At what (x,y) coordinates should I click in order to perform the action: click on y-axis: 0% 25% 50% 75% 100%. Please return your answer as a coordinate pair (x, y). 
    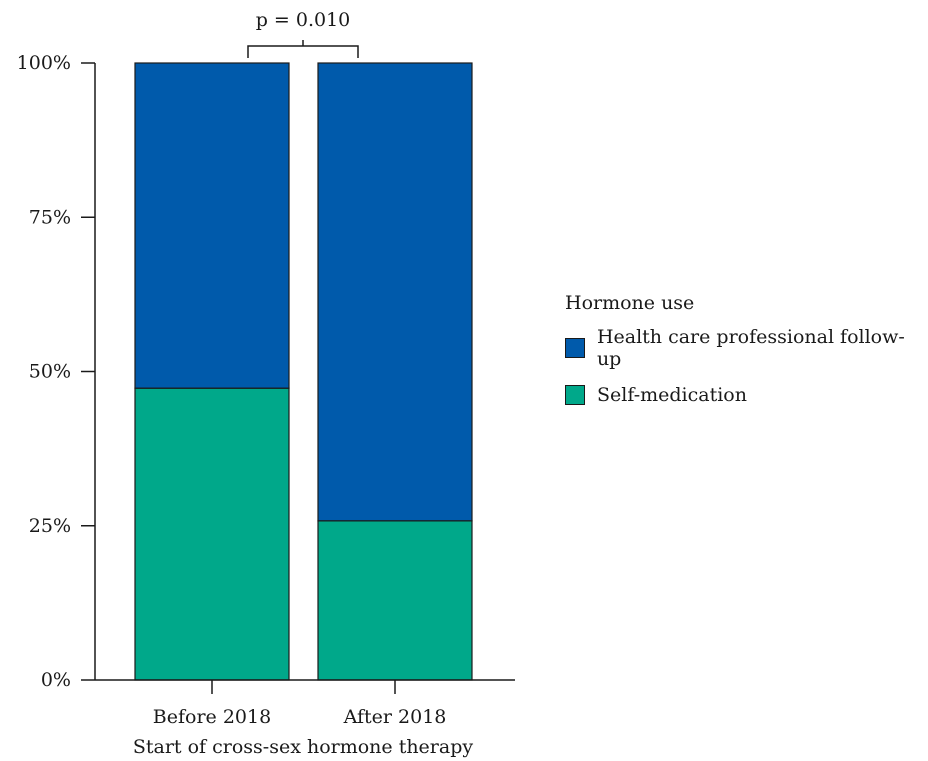
    Looking at the image, I should click on (56, 371).